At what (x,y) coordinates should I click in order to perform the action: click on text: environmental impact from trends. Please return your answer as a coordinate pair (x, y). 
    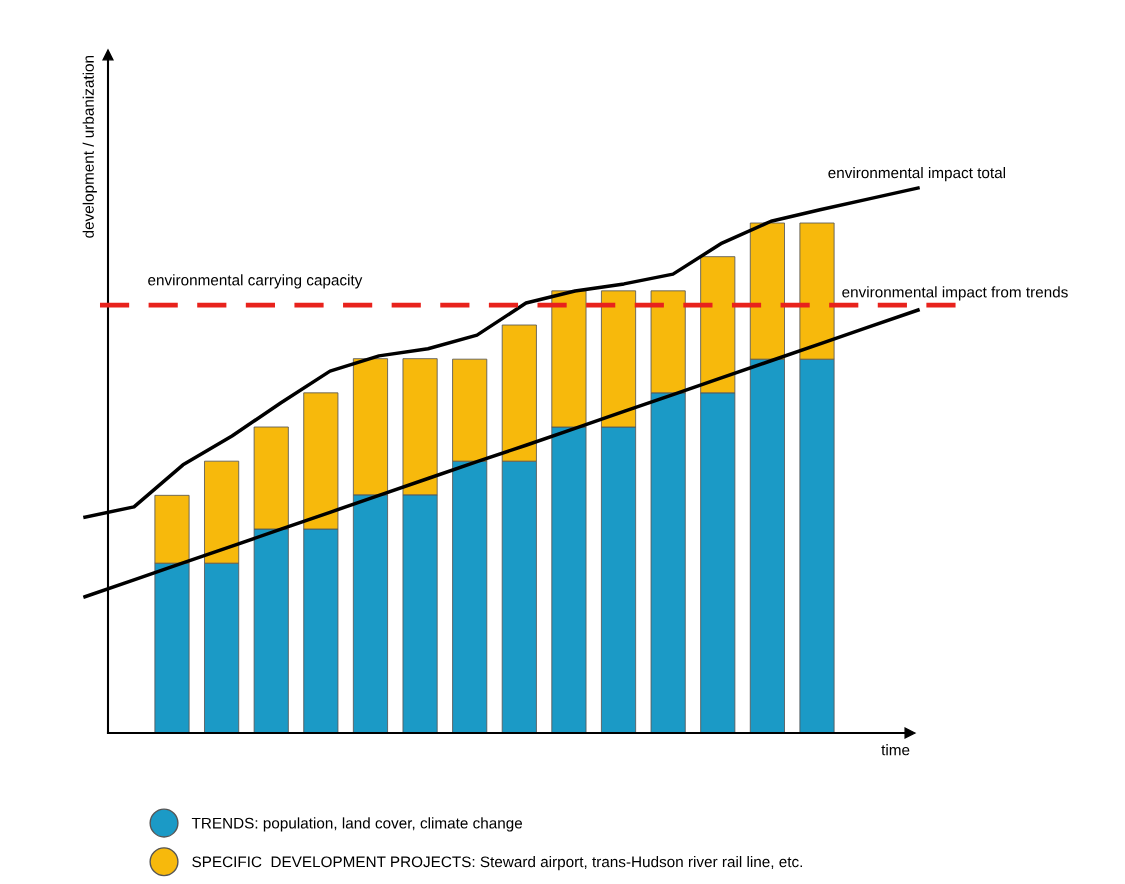
    Looking at the image, I should click on (955, 293).